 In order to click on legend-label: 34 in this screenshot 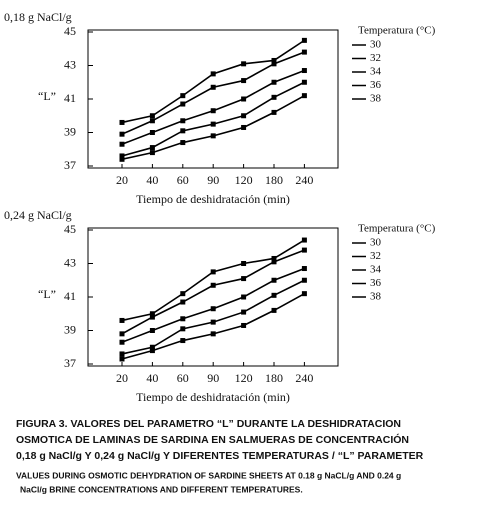, I will do `click(376, 270)`.